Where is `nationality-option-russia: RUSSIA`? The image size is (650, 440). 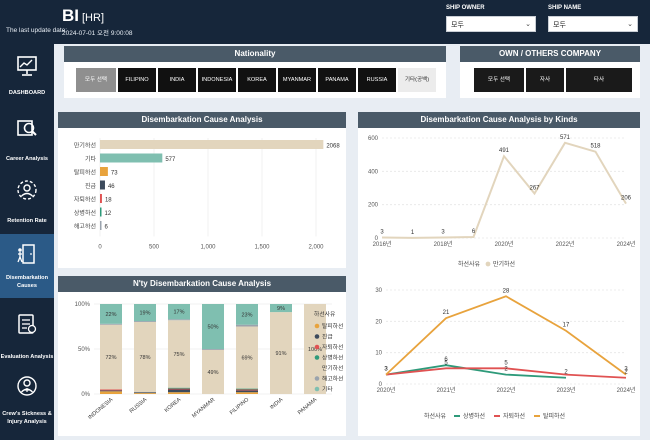
nationality-option-russia: RUSSIA is located at coordinates (377, 80).